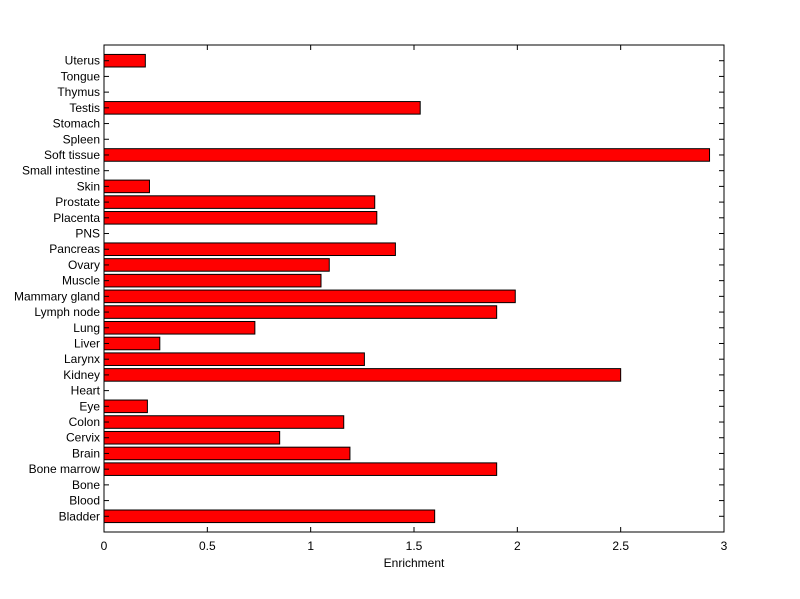 The height and width of the screenshot is (599, 800). I want to click on y-tick-label: Thymus, so click(78, 92).